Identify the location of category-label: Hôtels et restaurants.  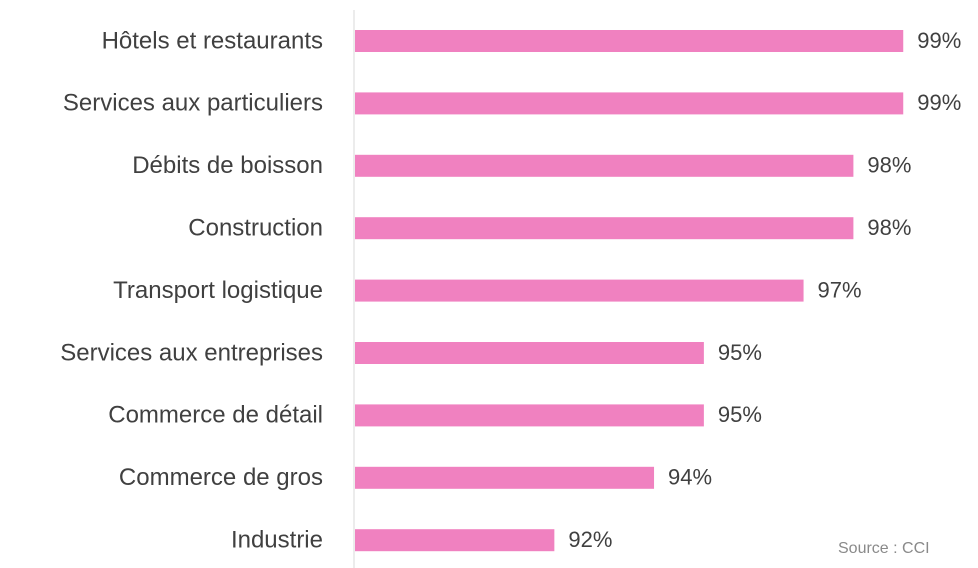
(212, 40).